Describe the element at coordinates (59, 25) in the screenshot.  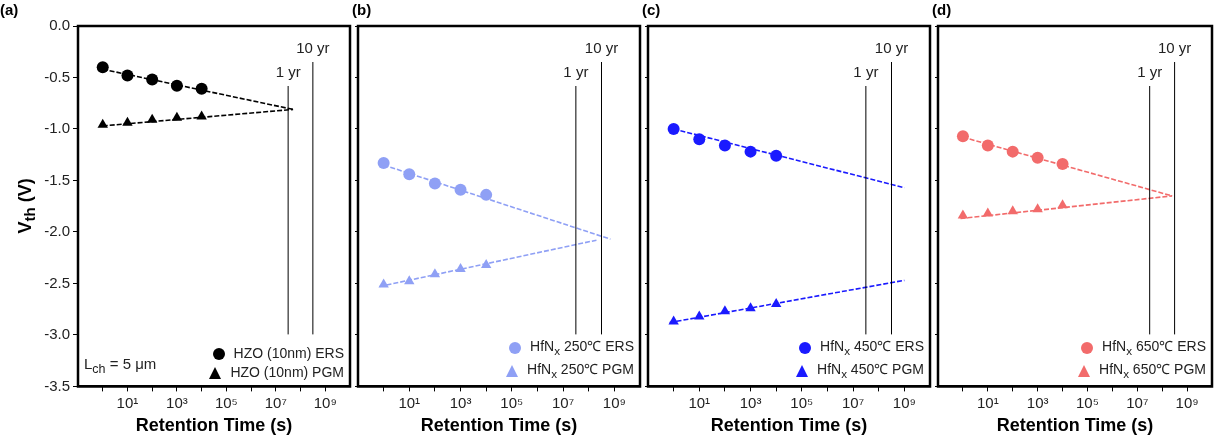
I see `y-tick-label: 0.0` at that location.